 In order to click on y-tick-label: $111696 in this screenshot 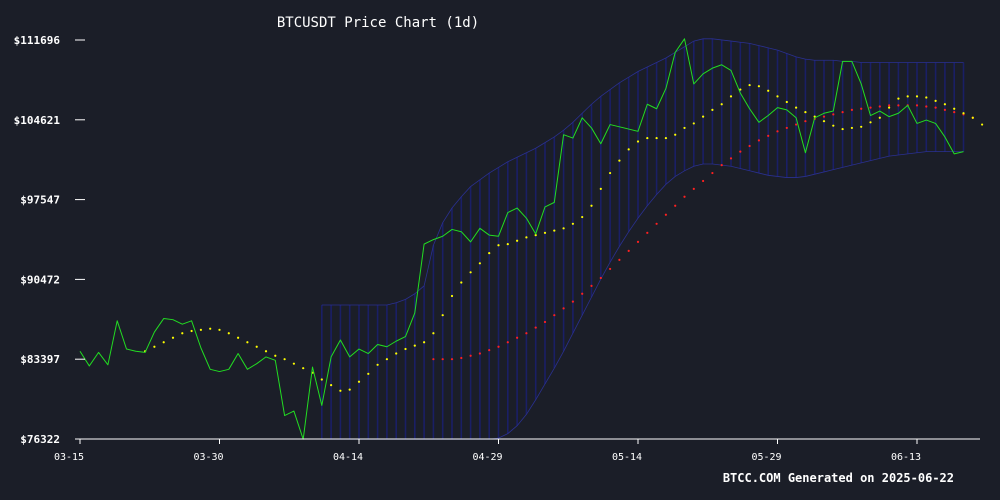, I will do `click(37, 40)`.